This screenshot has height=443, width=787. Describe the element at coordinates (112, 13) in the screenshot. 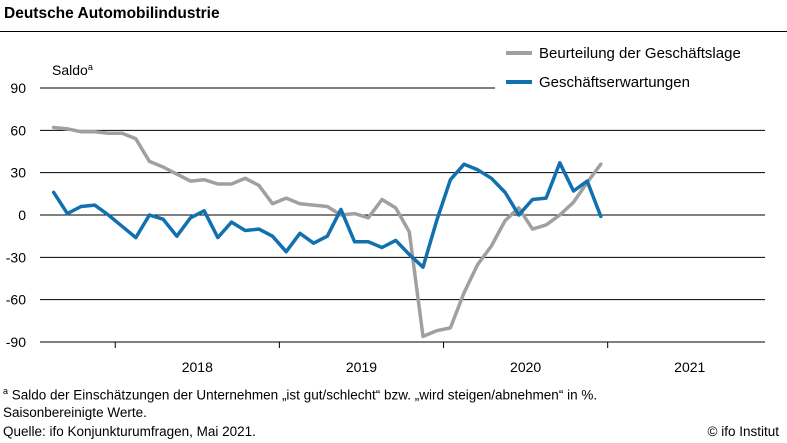

I see `chart-title: Deutsche Automobilindustrie` at that location.